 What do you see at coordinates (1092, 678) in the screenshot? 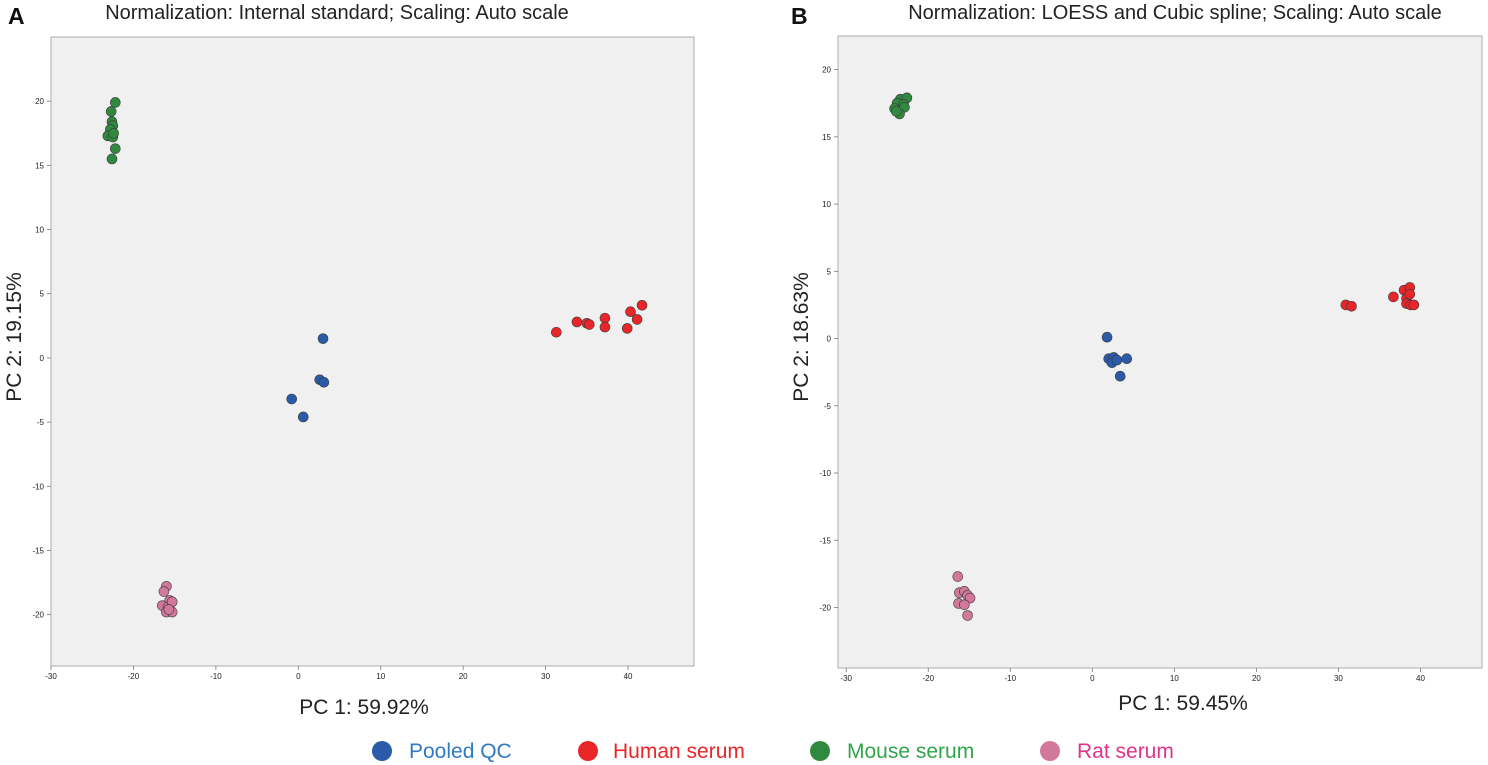
I see `panel-b-x-tick-label: 0` at bounding box center [1092, 678].